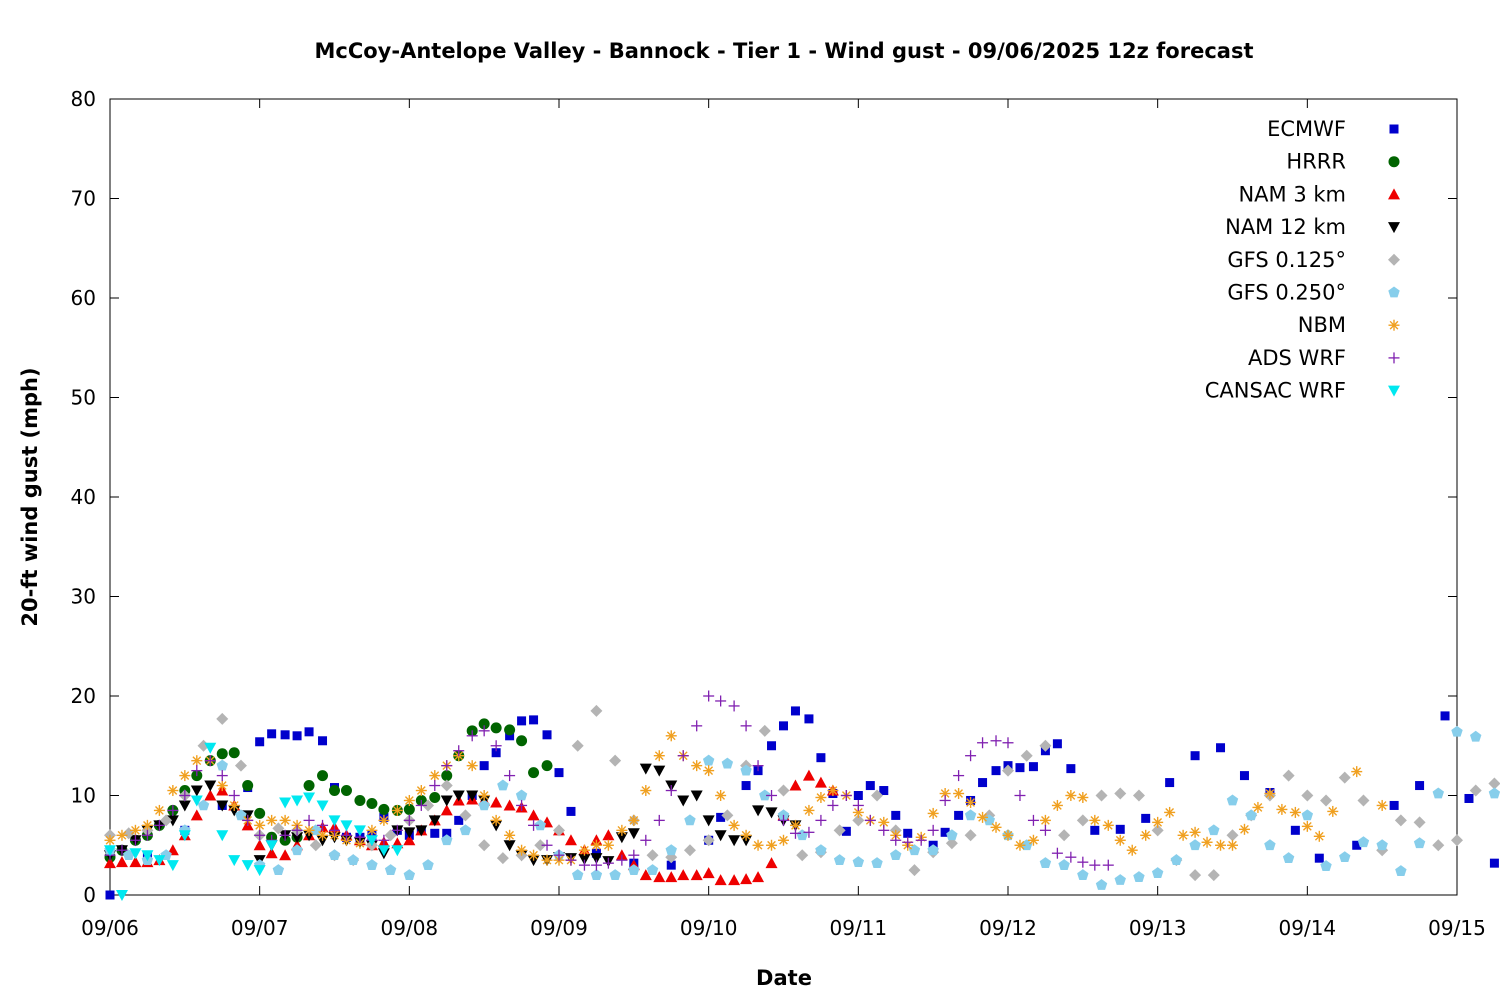 The height and width of the screenshot is (1000, 1500). What do you see at coordinates (859, 928) in the screenshot?
I see `x-tick-label: 09/11` at bounding box center [859, 928].